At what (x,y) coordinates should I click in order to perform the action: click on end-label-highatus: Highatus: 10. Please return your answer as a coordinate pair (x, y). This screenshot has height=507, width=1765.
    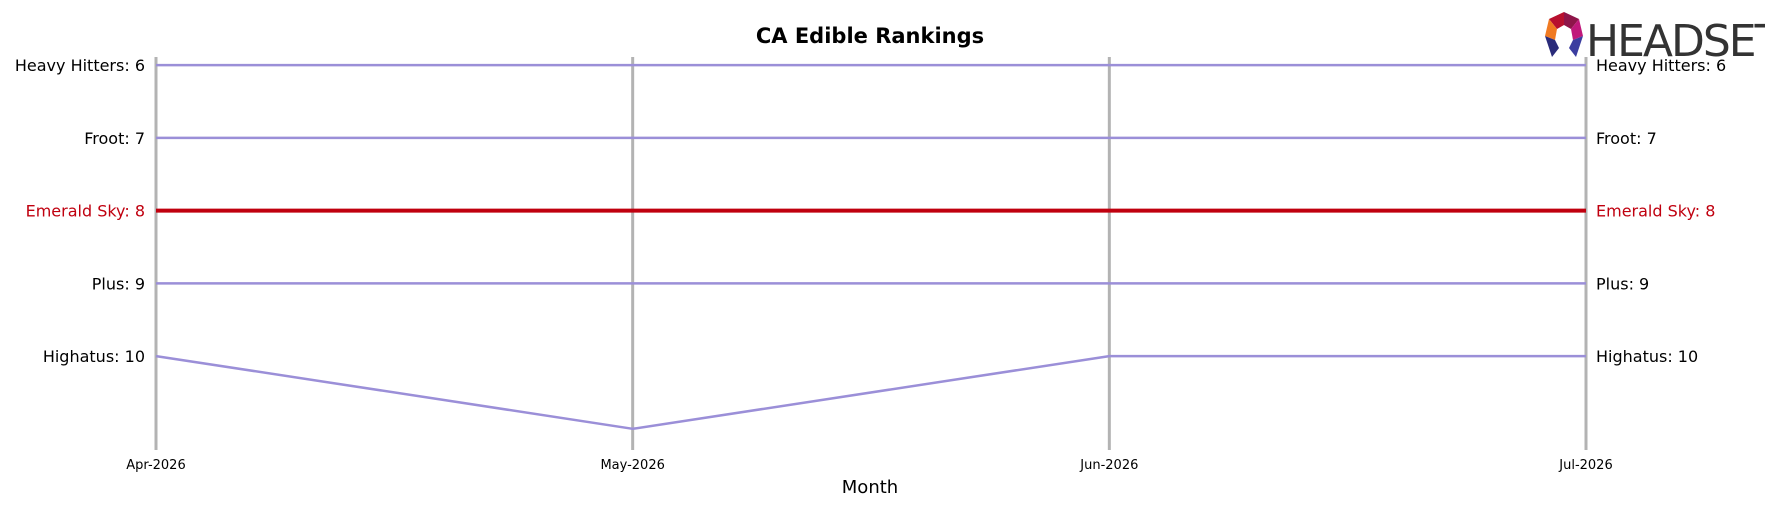
    Looking at the image, I should click on (1647, 356).